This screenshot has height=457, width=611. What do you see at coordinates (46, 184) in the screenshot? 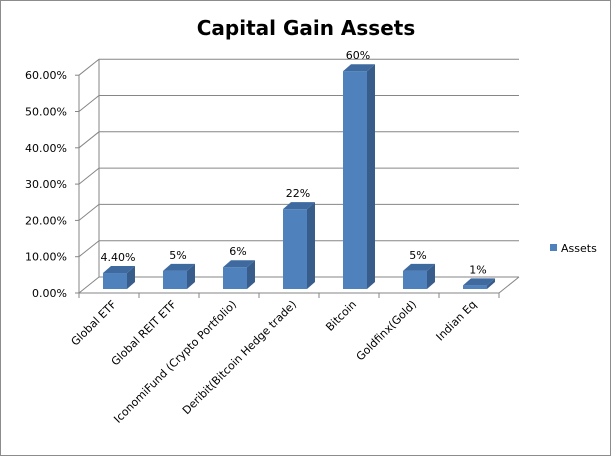
I see `y-tick-label: 30.00%` at bounding box center [46, 184].